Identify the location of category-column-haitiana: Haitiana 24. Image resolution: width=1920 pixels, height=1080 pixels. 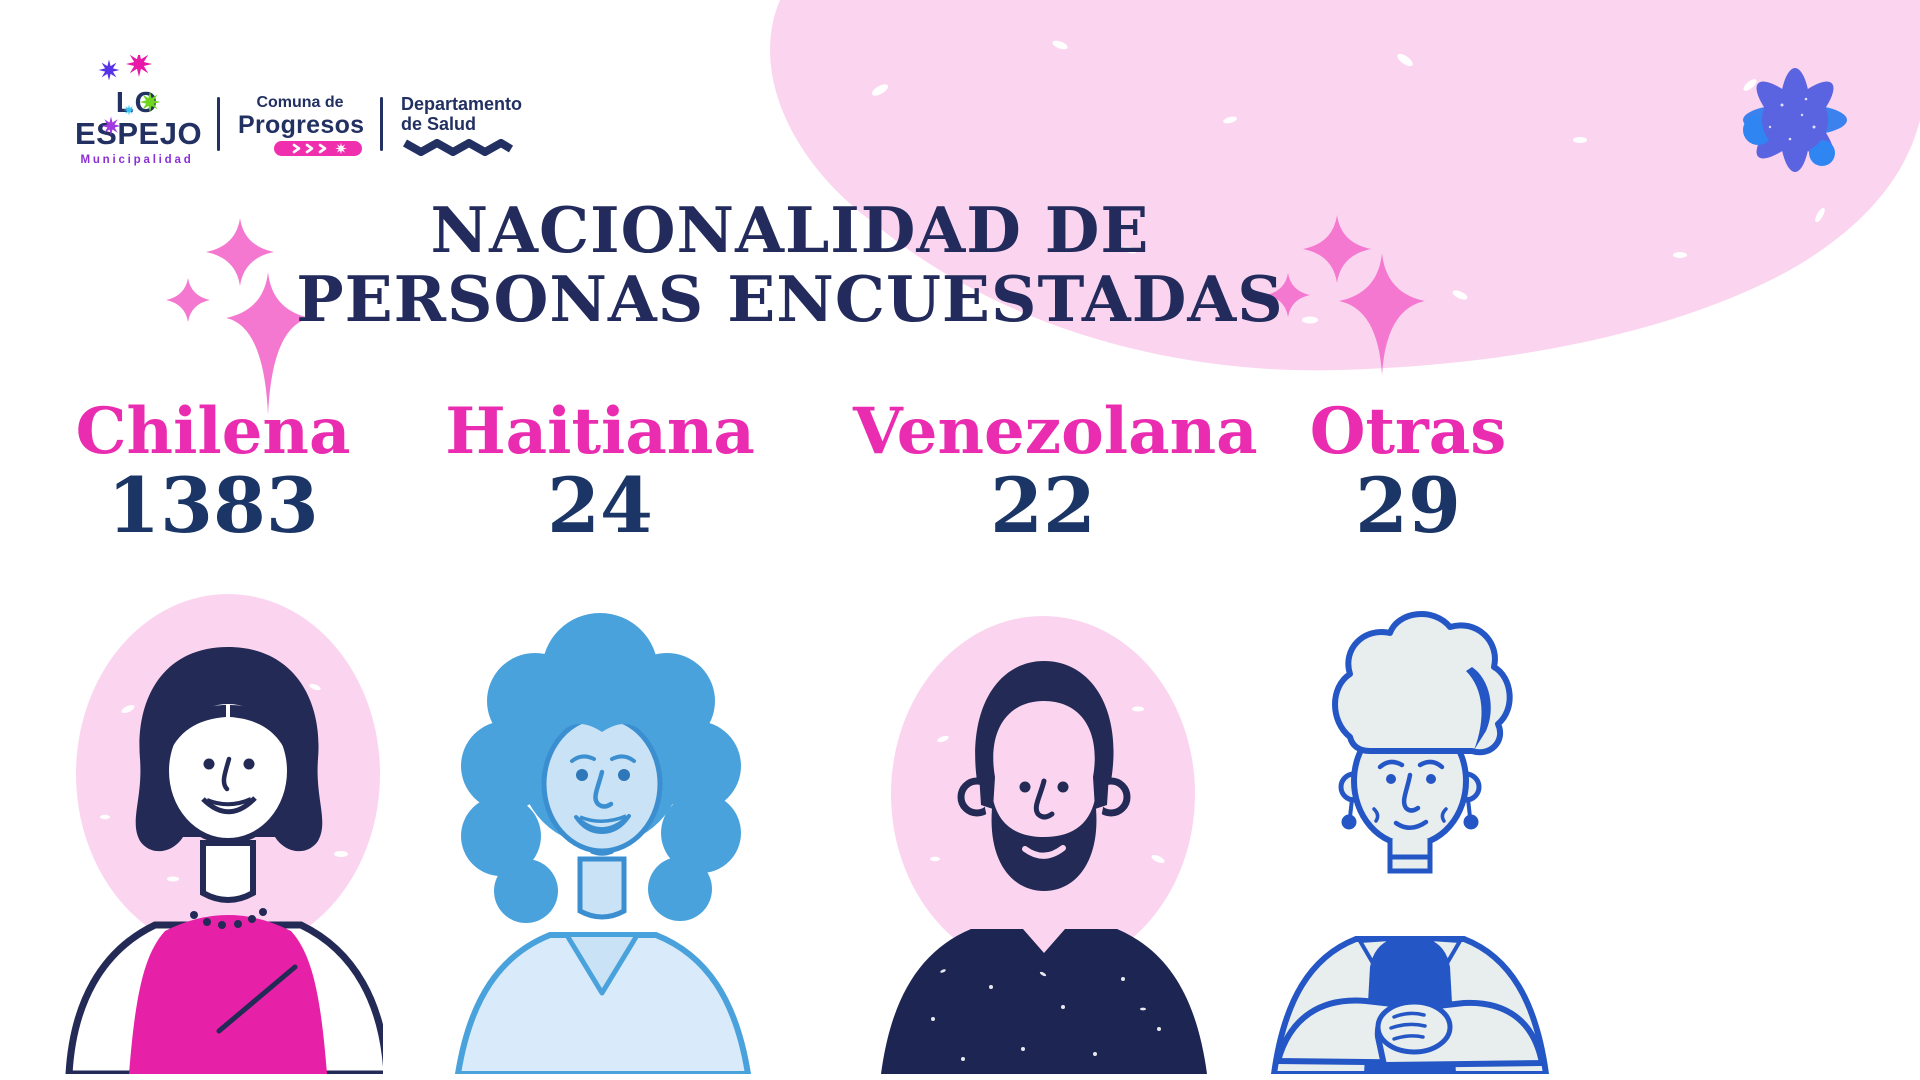
(600, 736).